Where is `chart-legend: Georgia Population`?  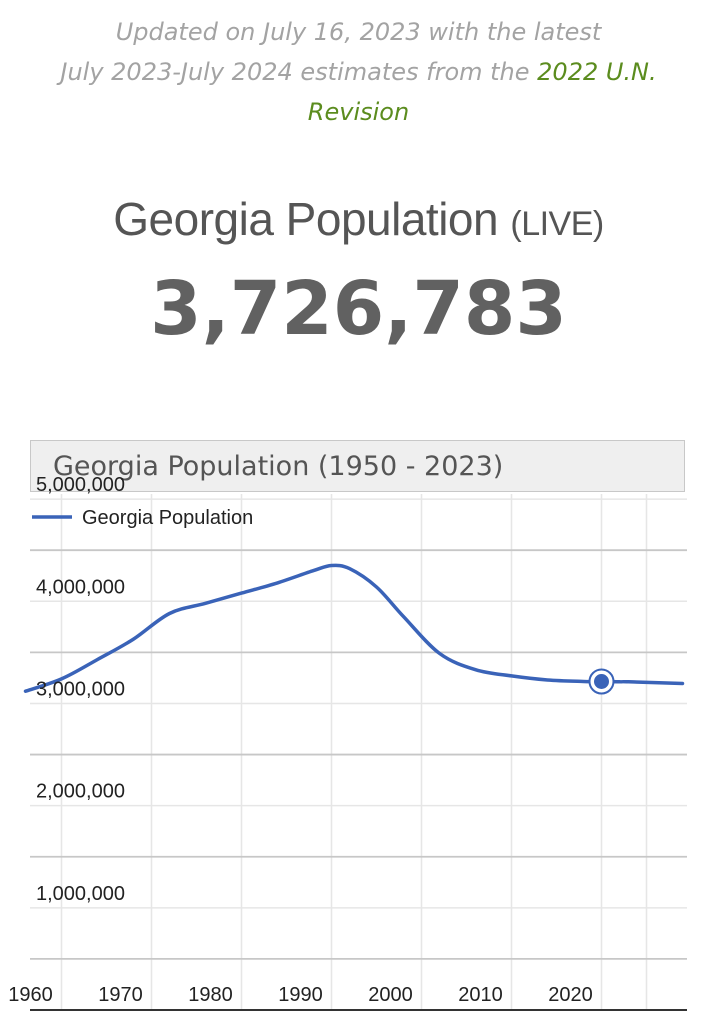
chart-legend: Georgia Population is located at coordinates (142, 518).